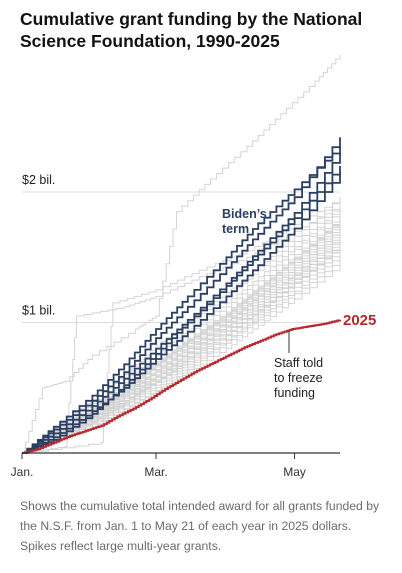  Describe the element at coordinates (298, 363) in the screenshot. I see `freeze-label-line-1: Staff told` at that location.